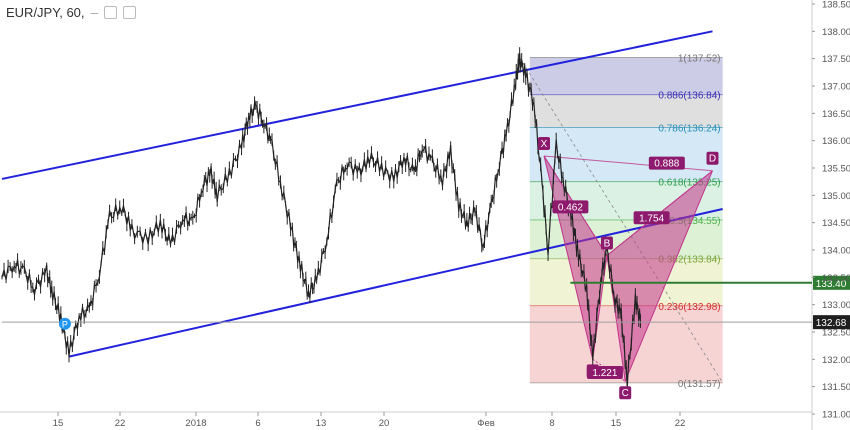 The image size is (850, 430). I want to click on harmonic-point-bg-X, so click(544, 143).